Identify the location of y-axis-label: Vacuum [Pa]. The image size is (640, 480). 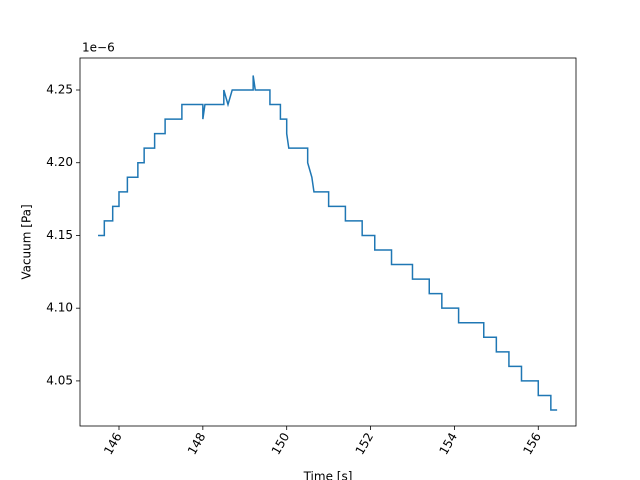
(27, 241).